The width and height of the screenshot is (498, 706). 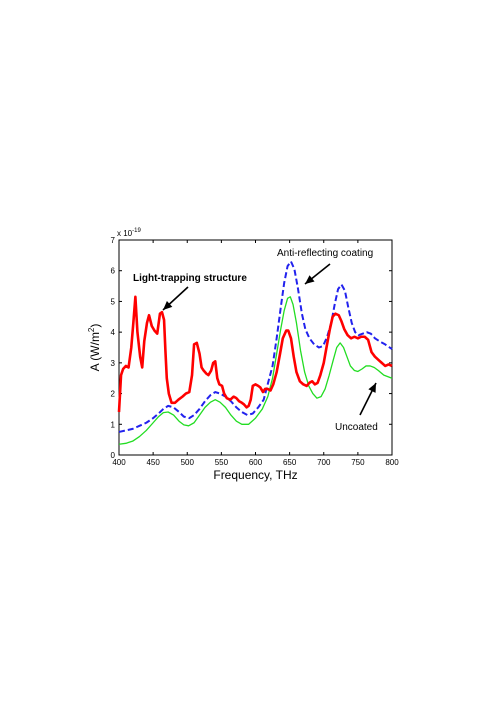 I want to click on x-tick-label: 650, so click(x=290, y=462).